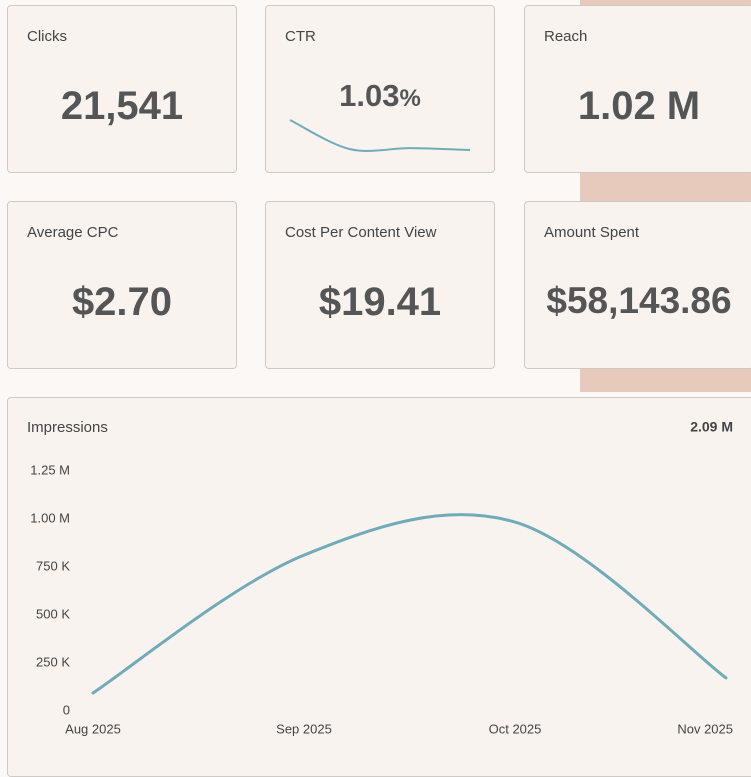 The height and width of the screenshot is (777, 751). Describe the element at coordinates (361, 232) in the screenshot. I see `card-label: Cost Per Content View` at that location.